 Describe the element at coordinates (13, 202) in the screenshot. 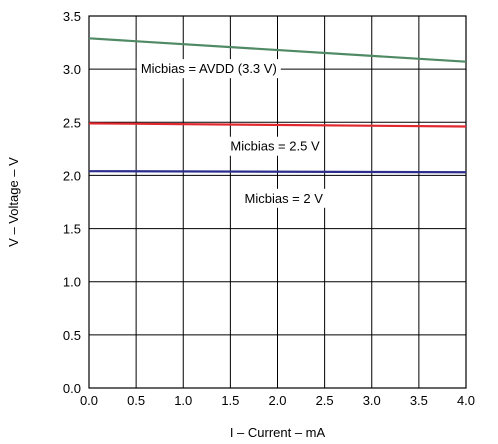

I see `y-axis-title: V – Voltage – V` at that location.